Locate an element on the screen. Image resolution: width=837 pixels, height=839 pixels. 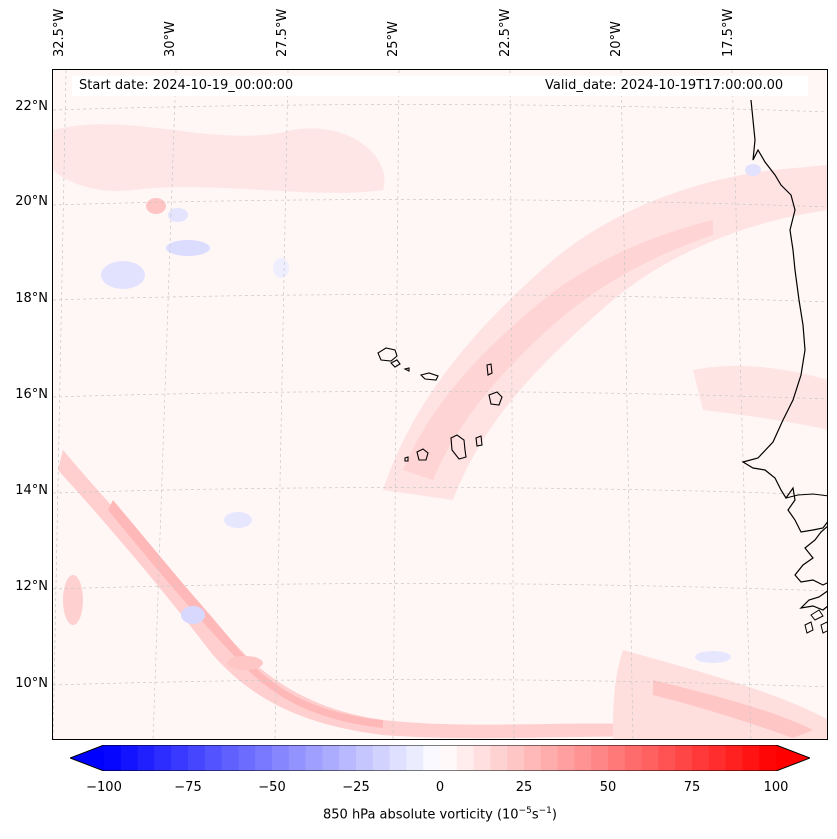
lat-label-18n: 18°N is located at coordinates (31, 298).